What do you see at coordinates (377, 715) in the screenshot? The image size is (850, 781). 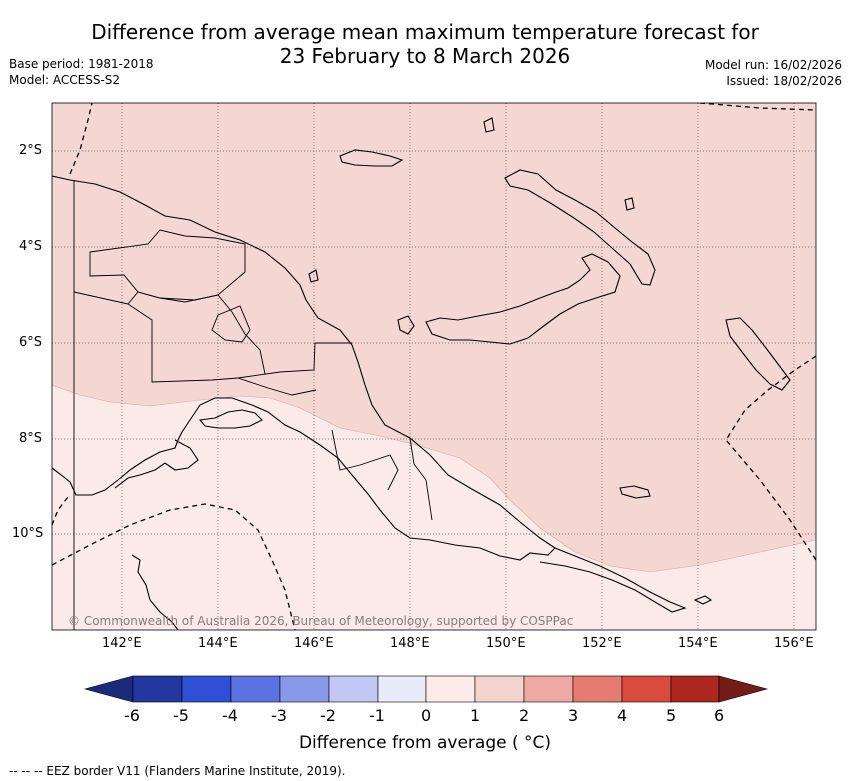 I see `colorbar-label: -1` at bounding box center [377, 715].